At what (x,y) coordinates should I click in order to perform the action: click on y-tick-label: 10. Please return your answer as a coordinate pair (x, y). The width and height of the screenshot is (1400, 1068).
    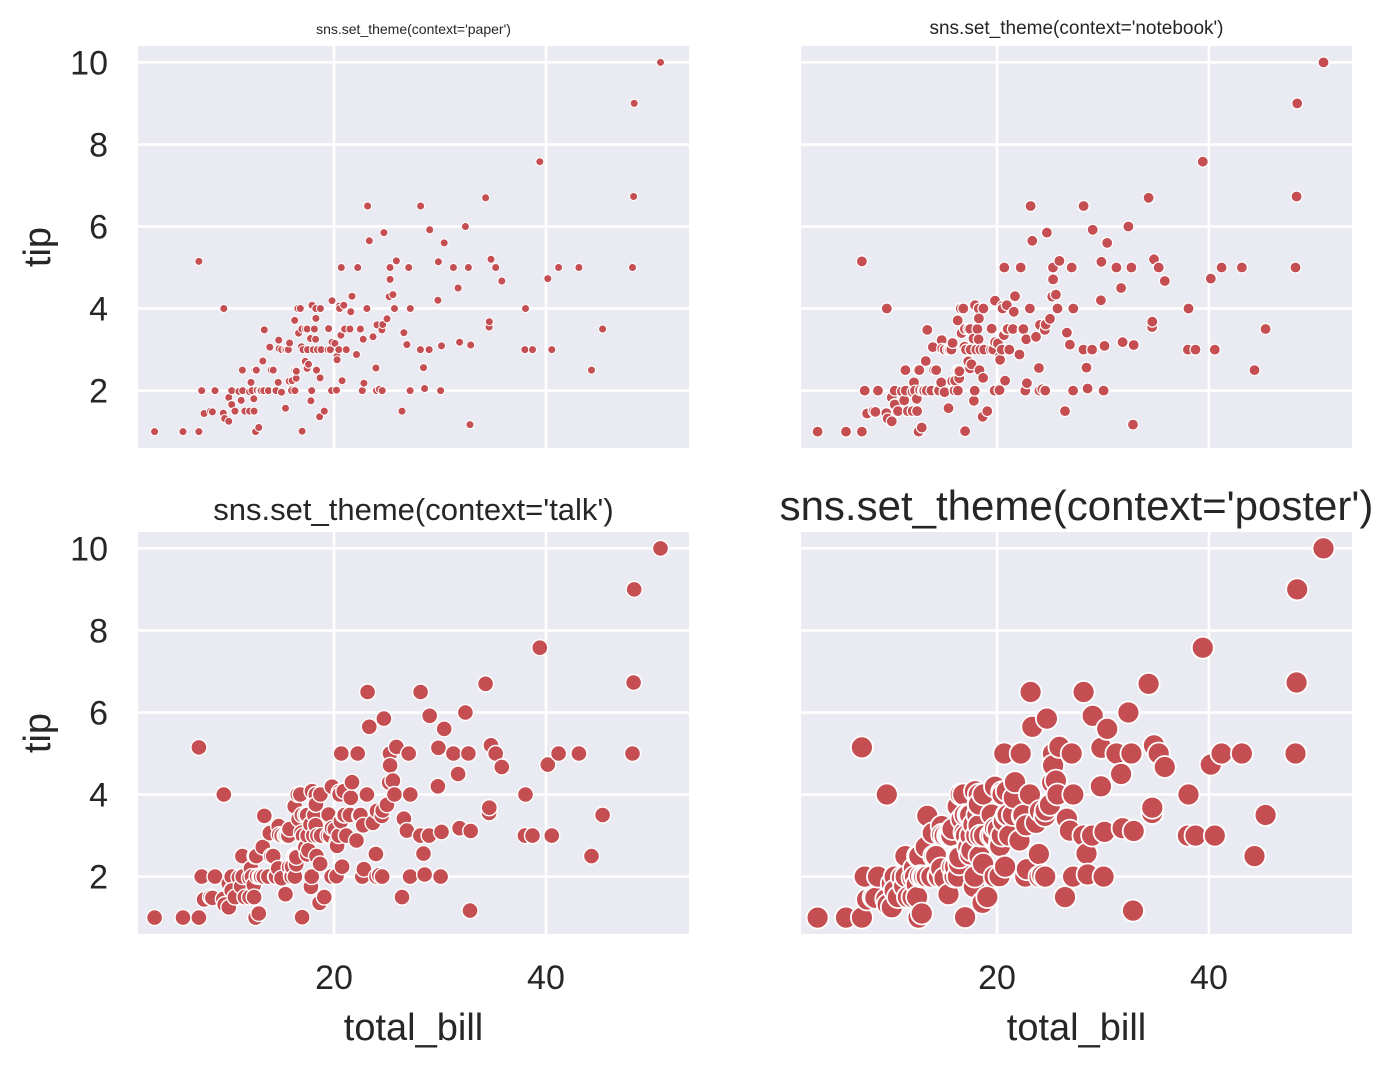
    Looking at the image, I should click on (89, 549).